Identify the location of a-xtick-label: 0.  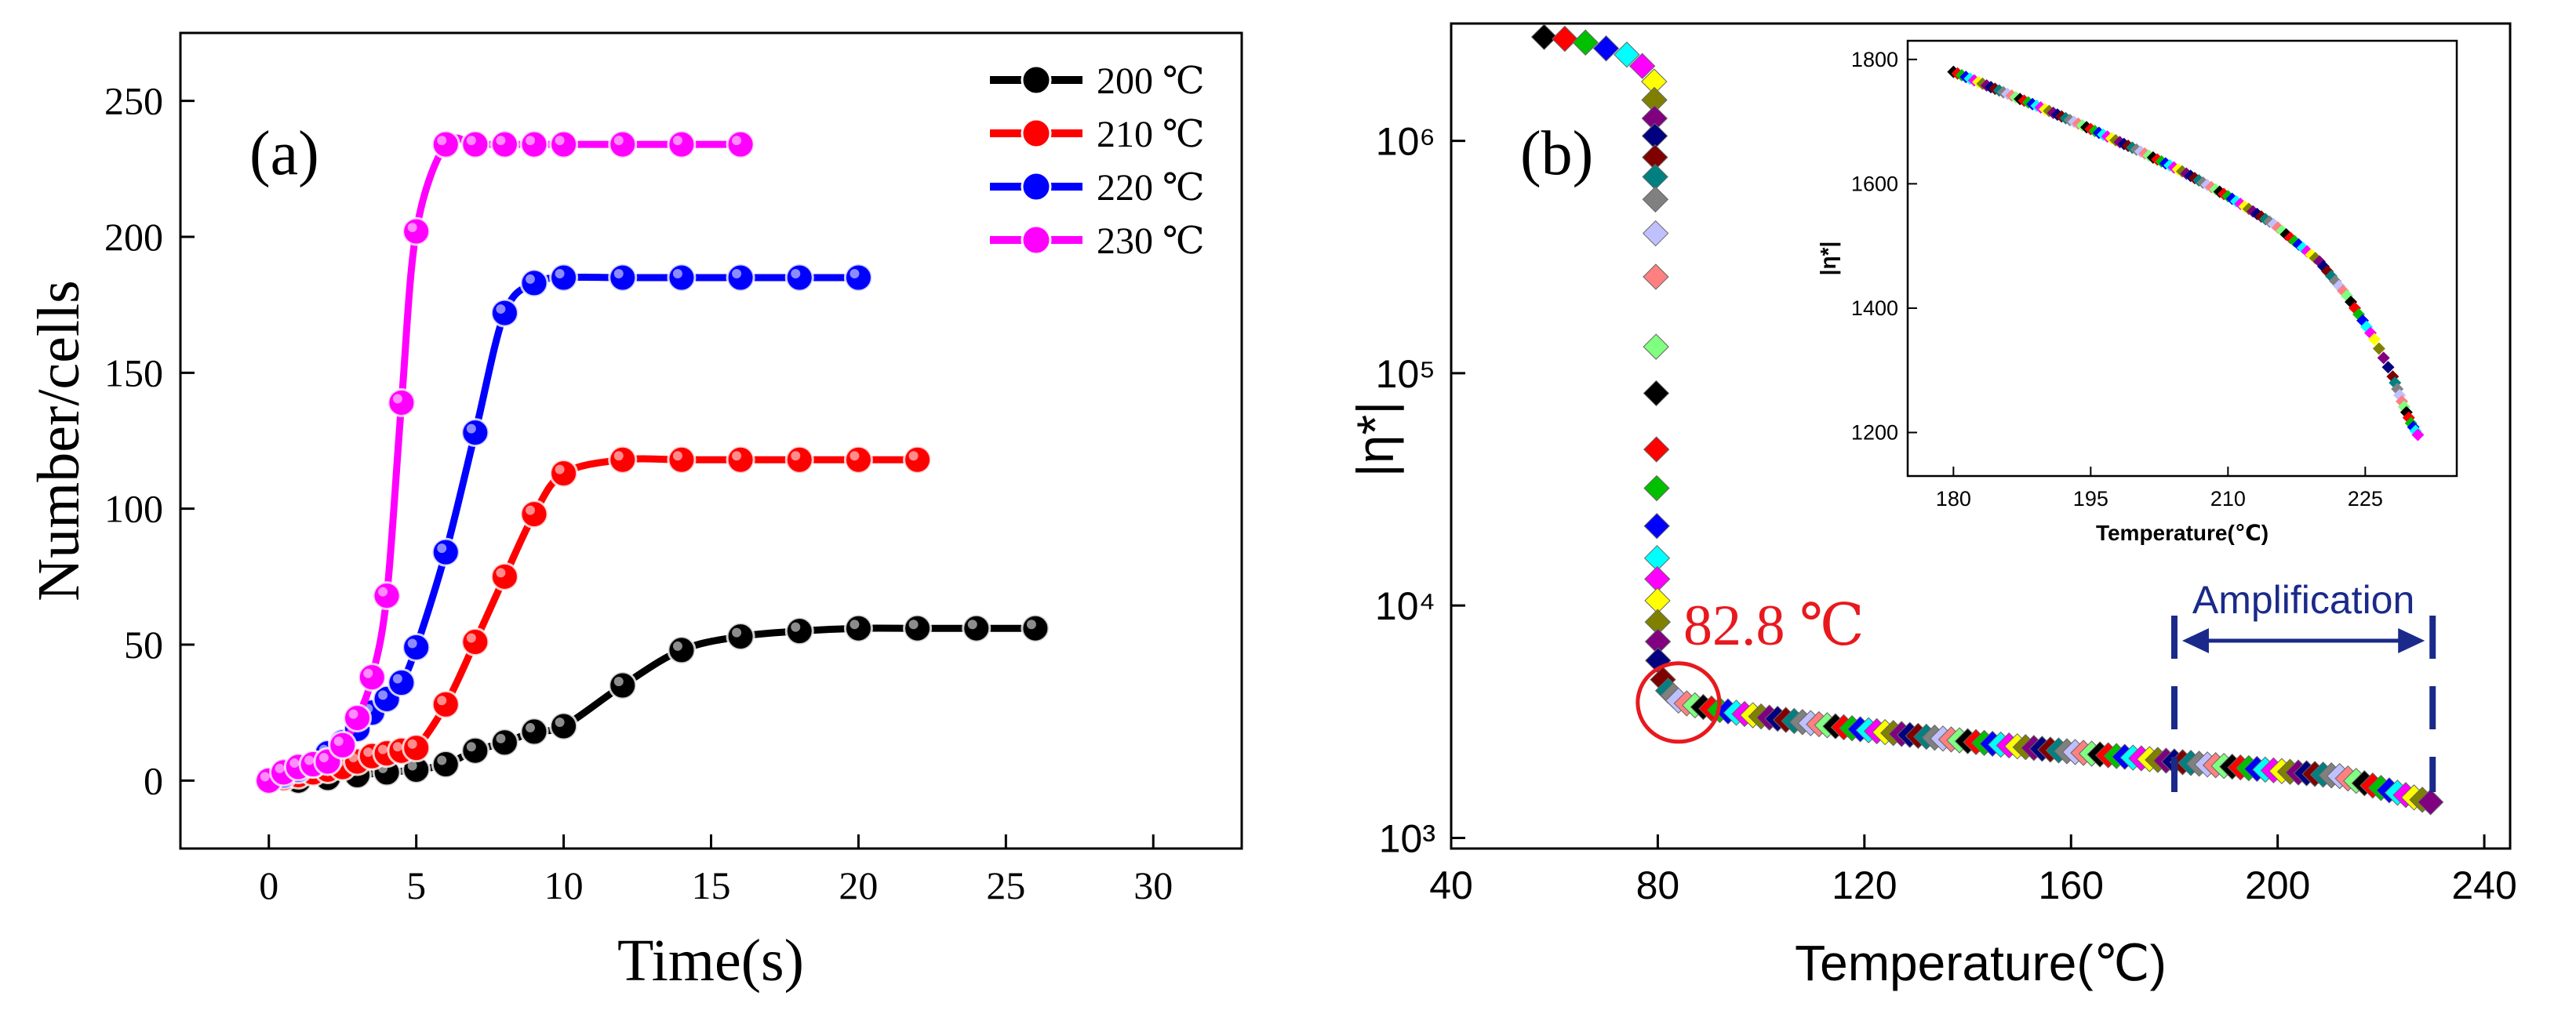
(268, 885).